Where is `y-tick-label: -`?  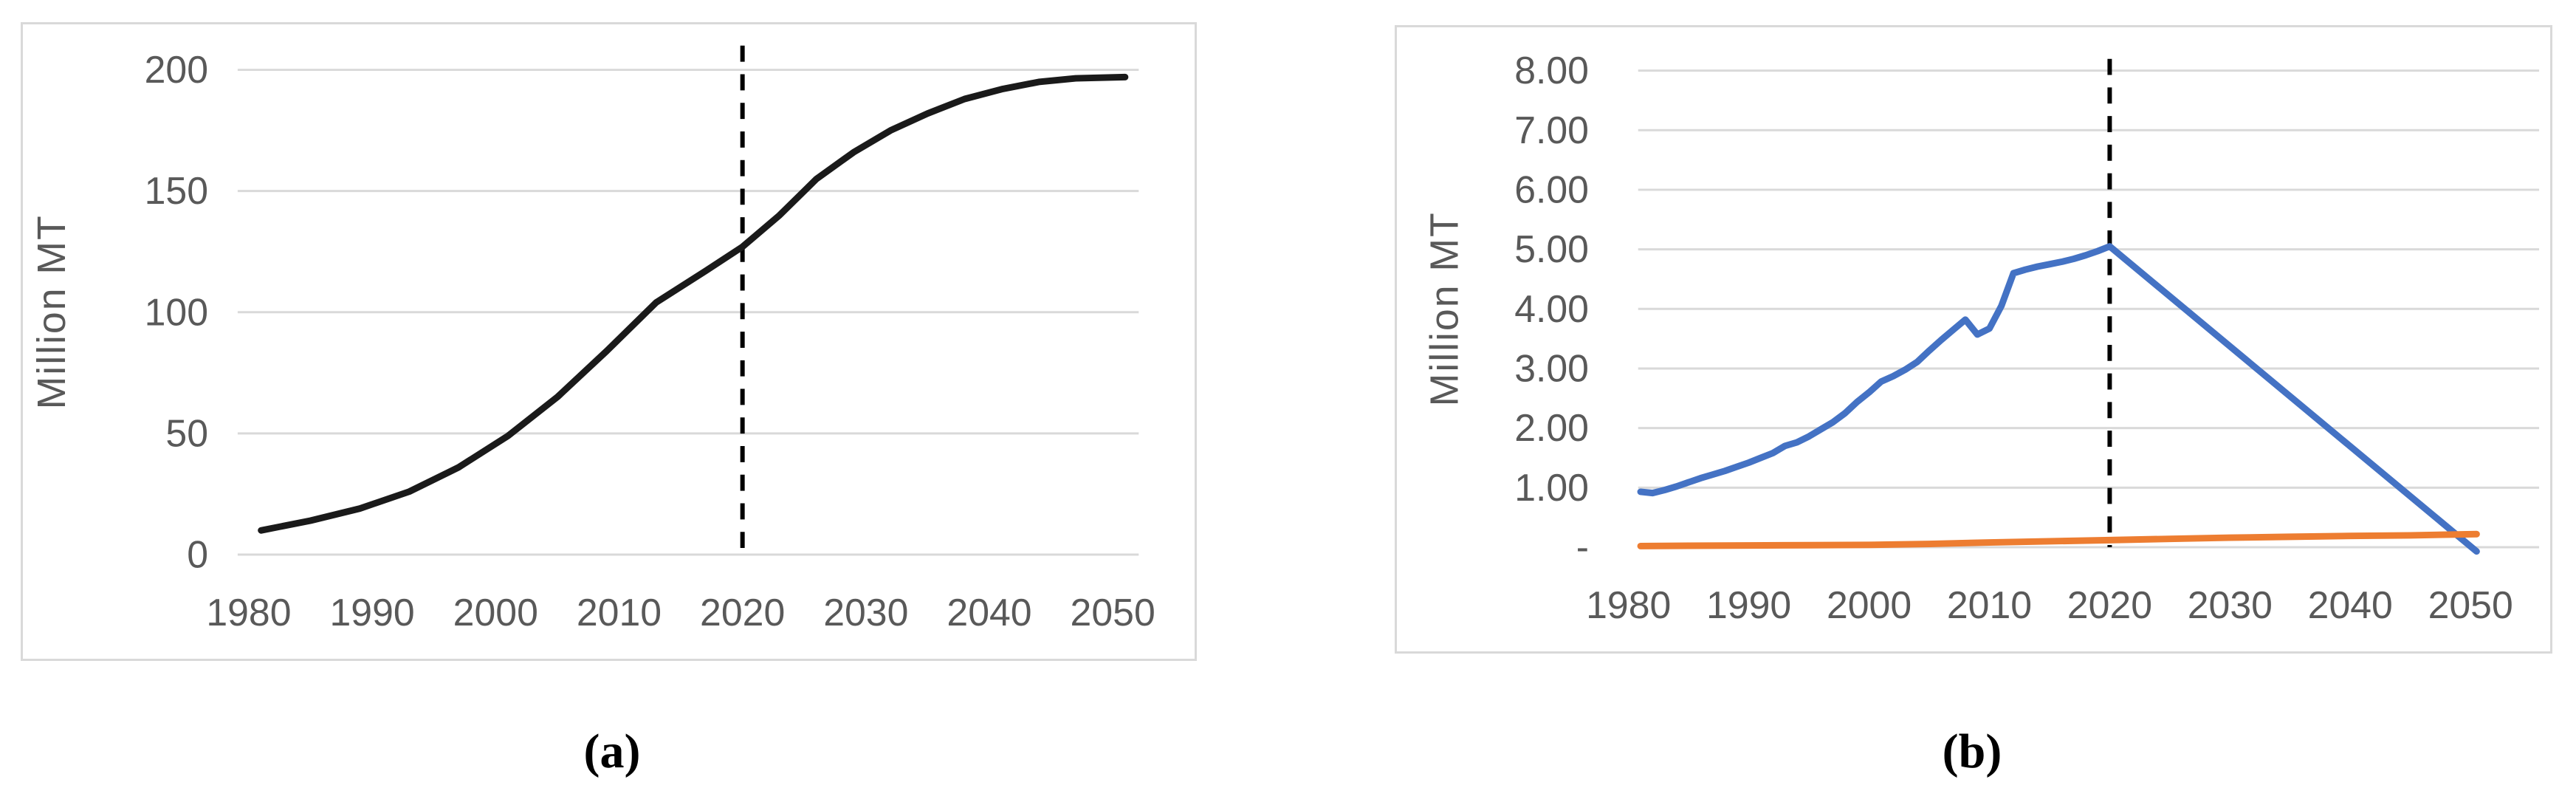
y-tick-label: - is located at coordinates (1582, 547).